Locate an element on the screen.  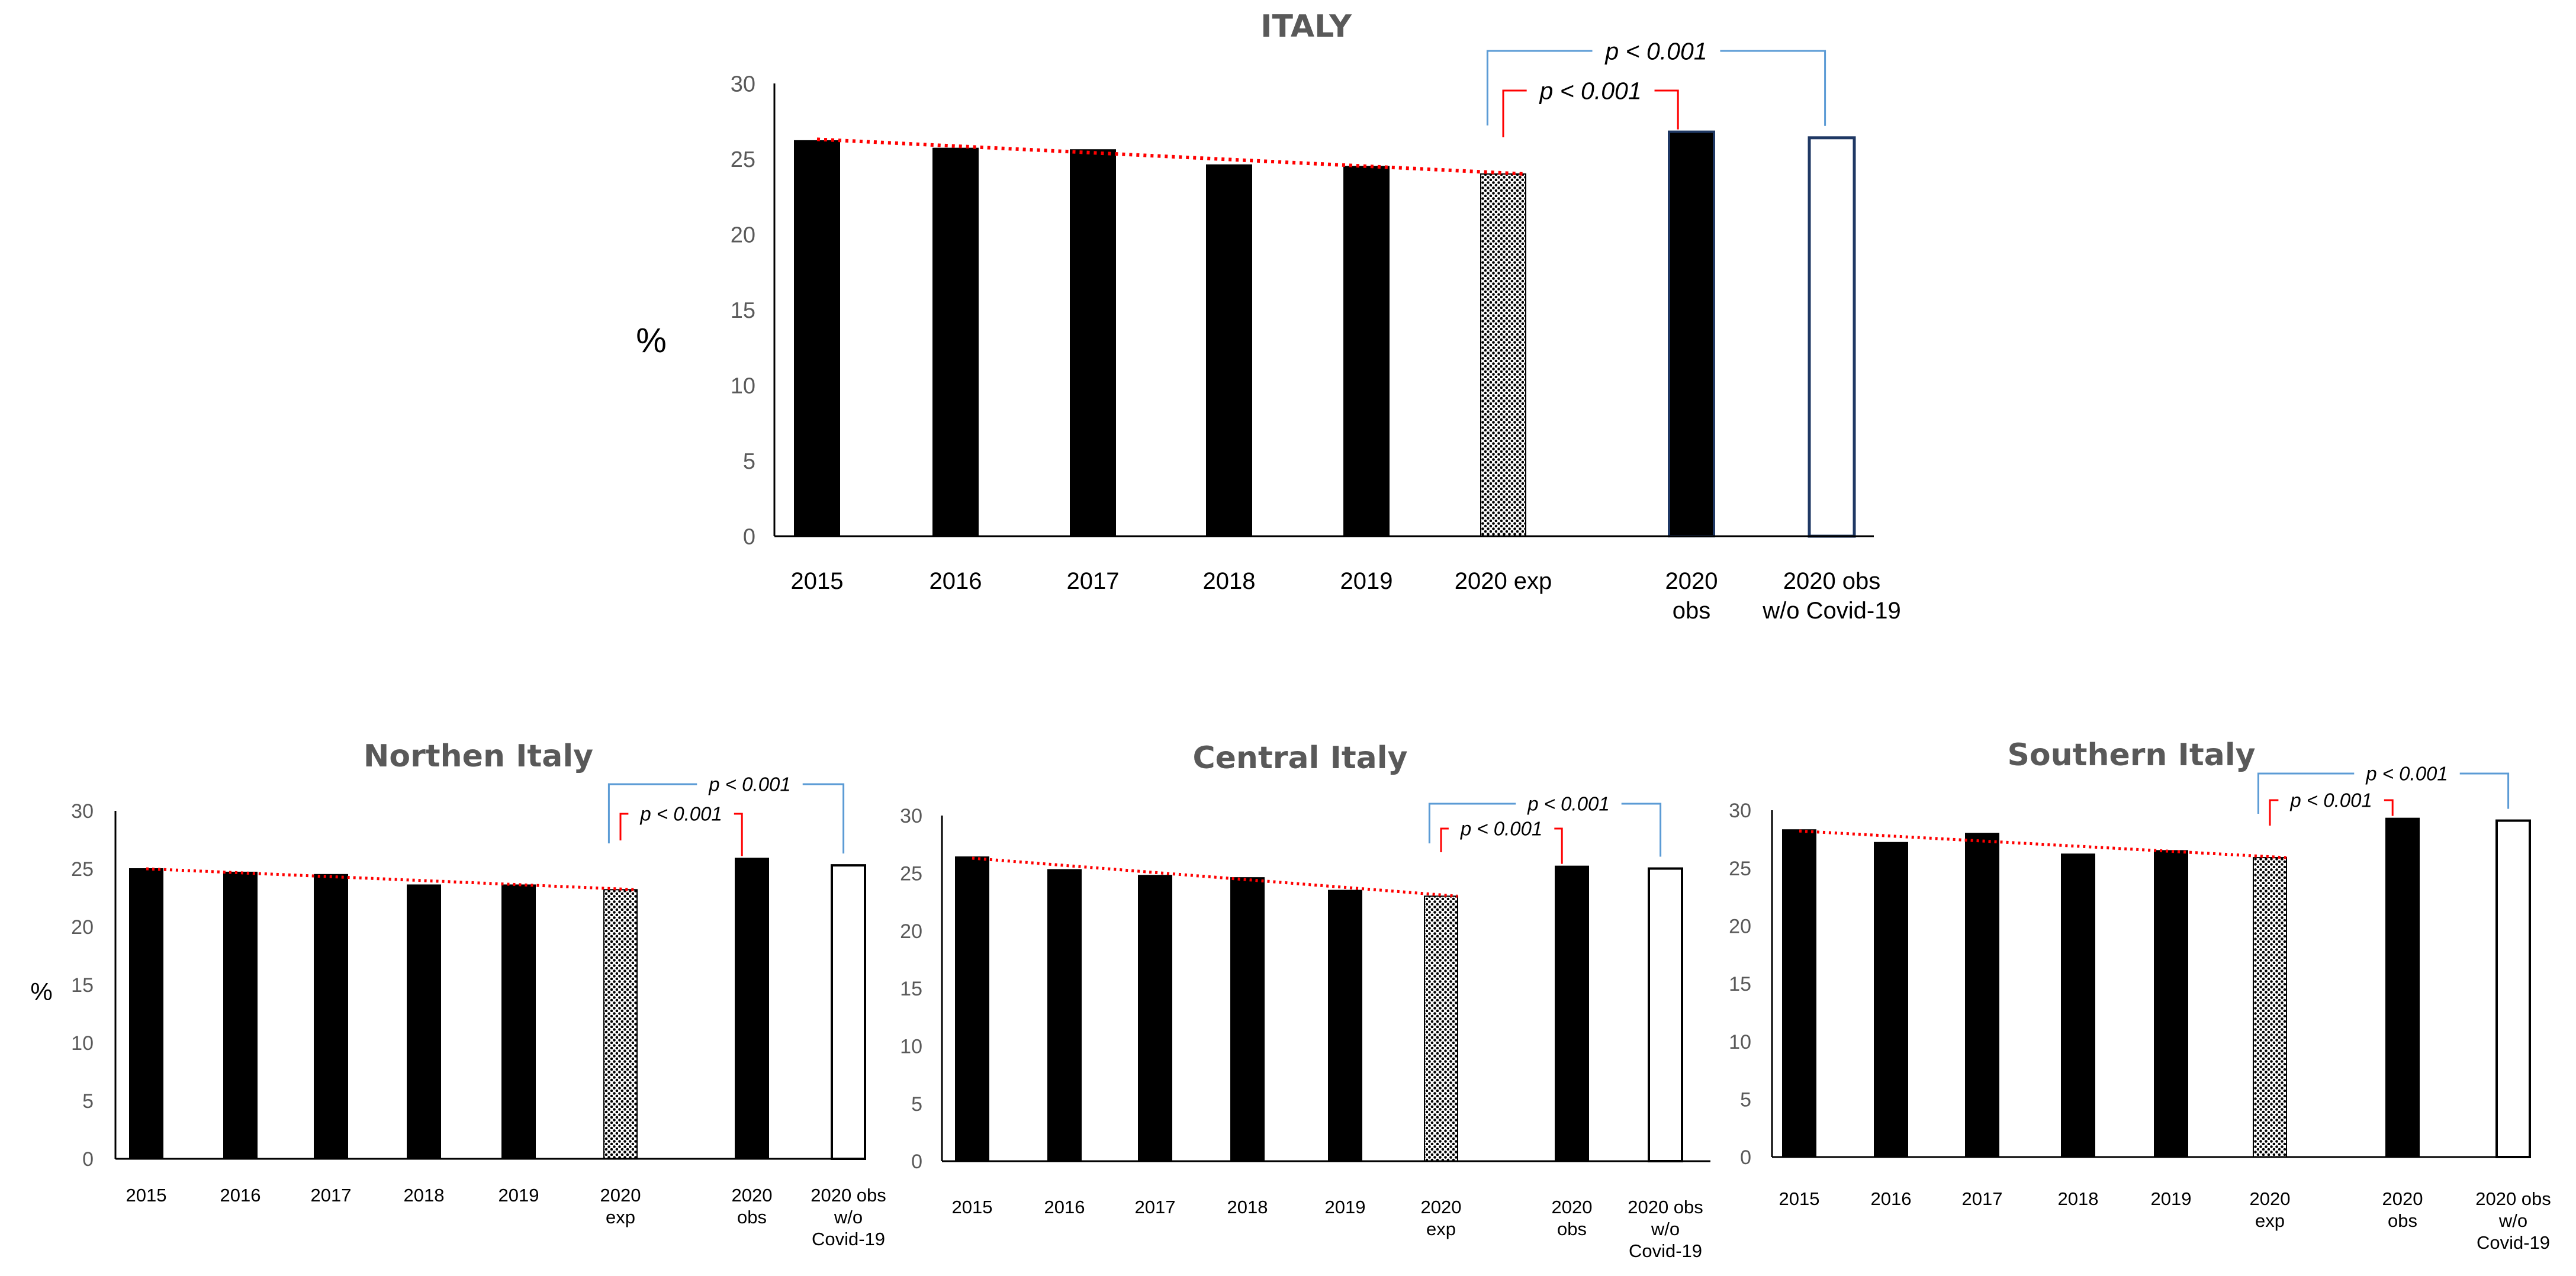
chart-title: Northen Italy is located at coordinates (479, 756).